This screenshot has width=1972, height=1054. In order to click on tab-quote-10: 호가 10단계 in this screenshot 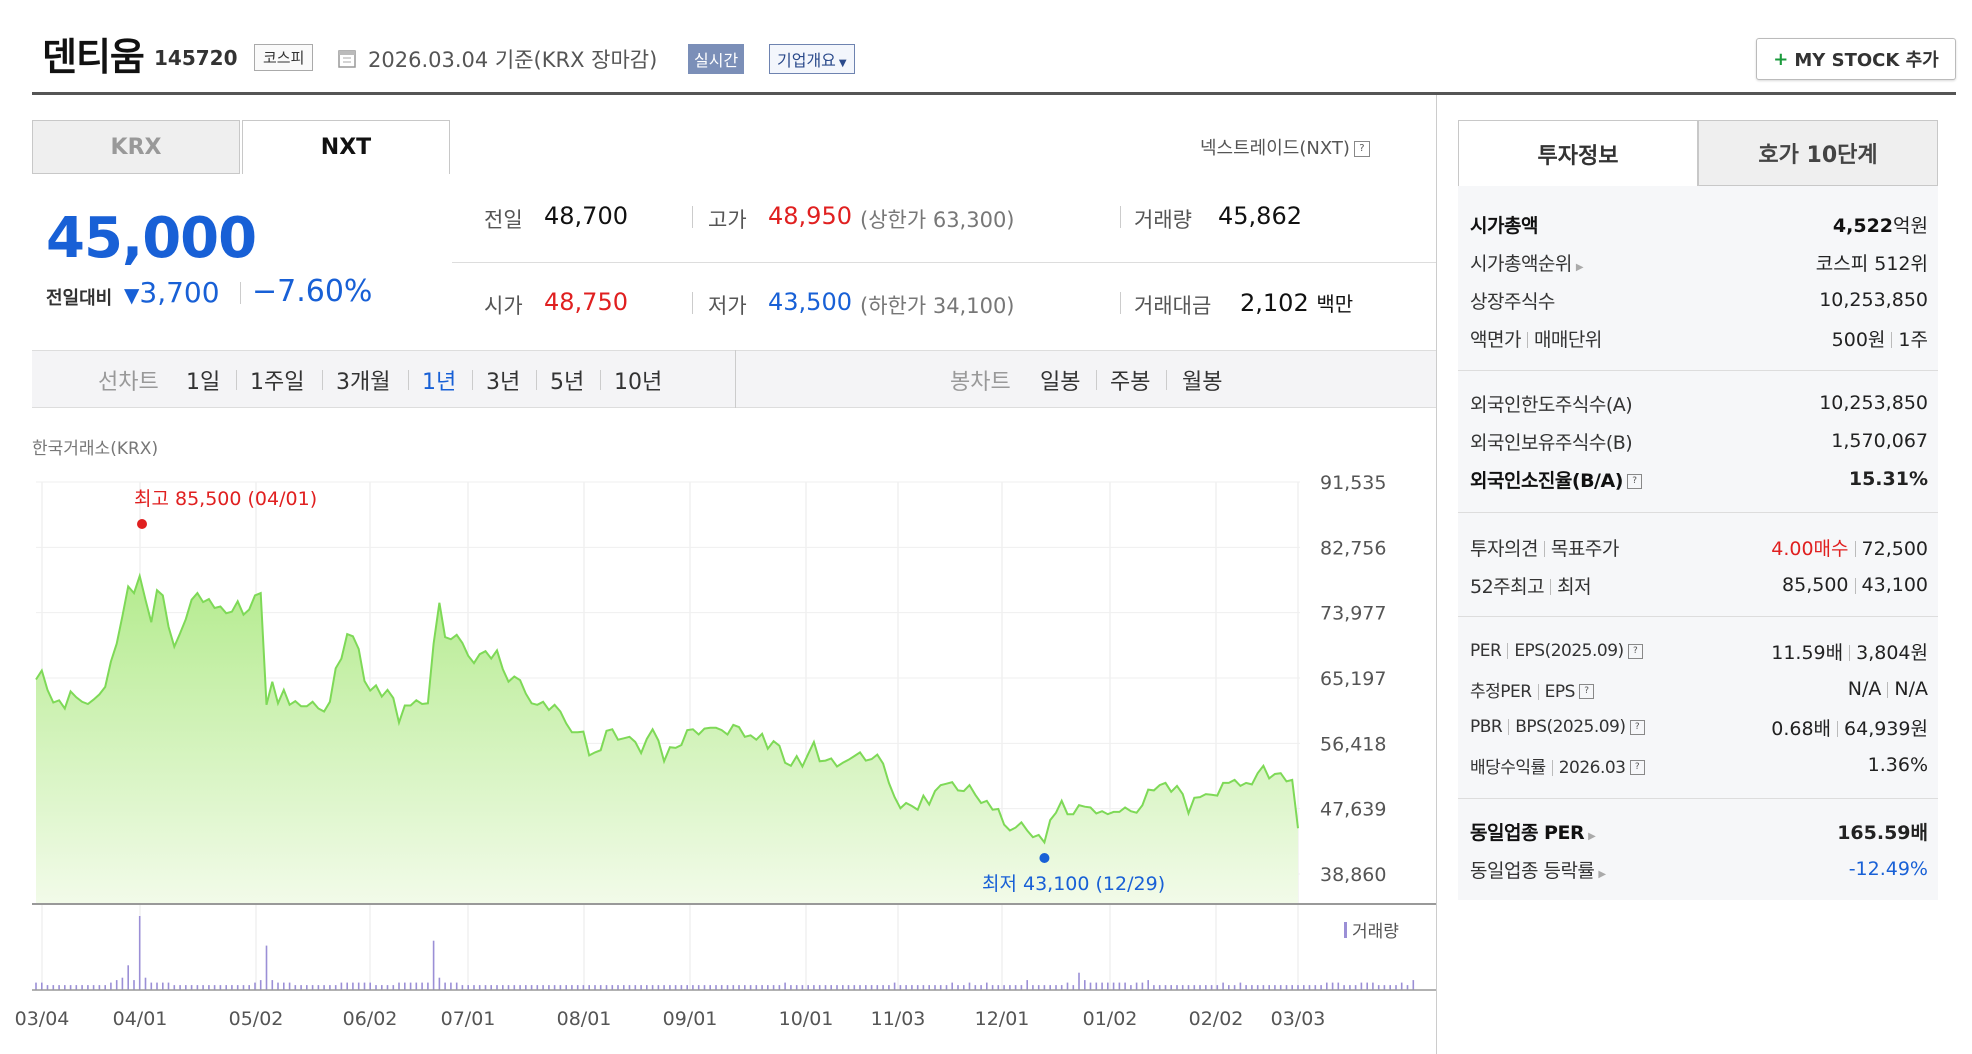, I will do `click(1818, 153)`.